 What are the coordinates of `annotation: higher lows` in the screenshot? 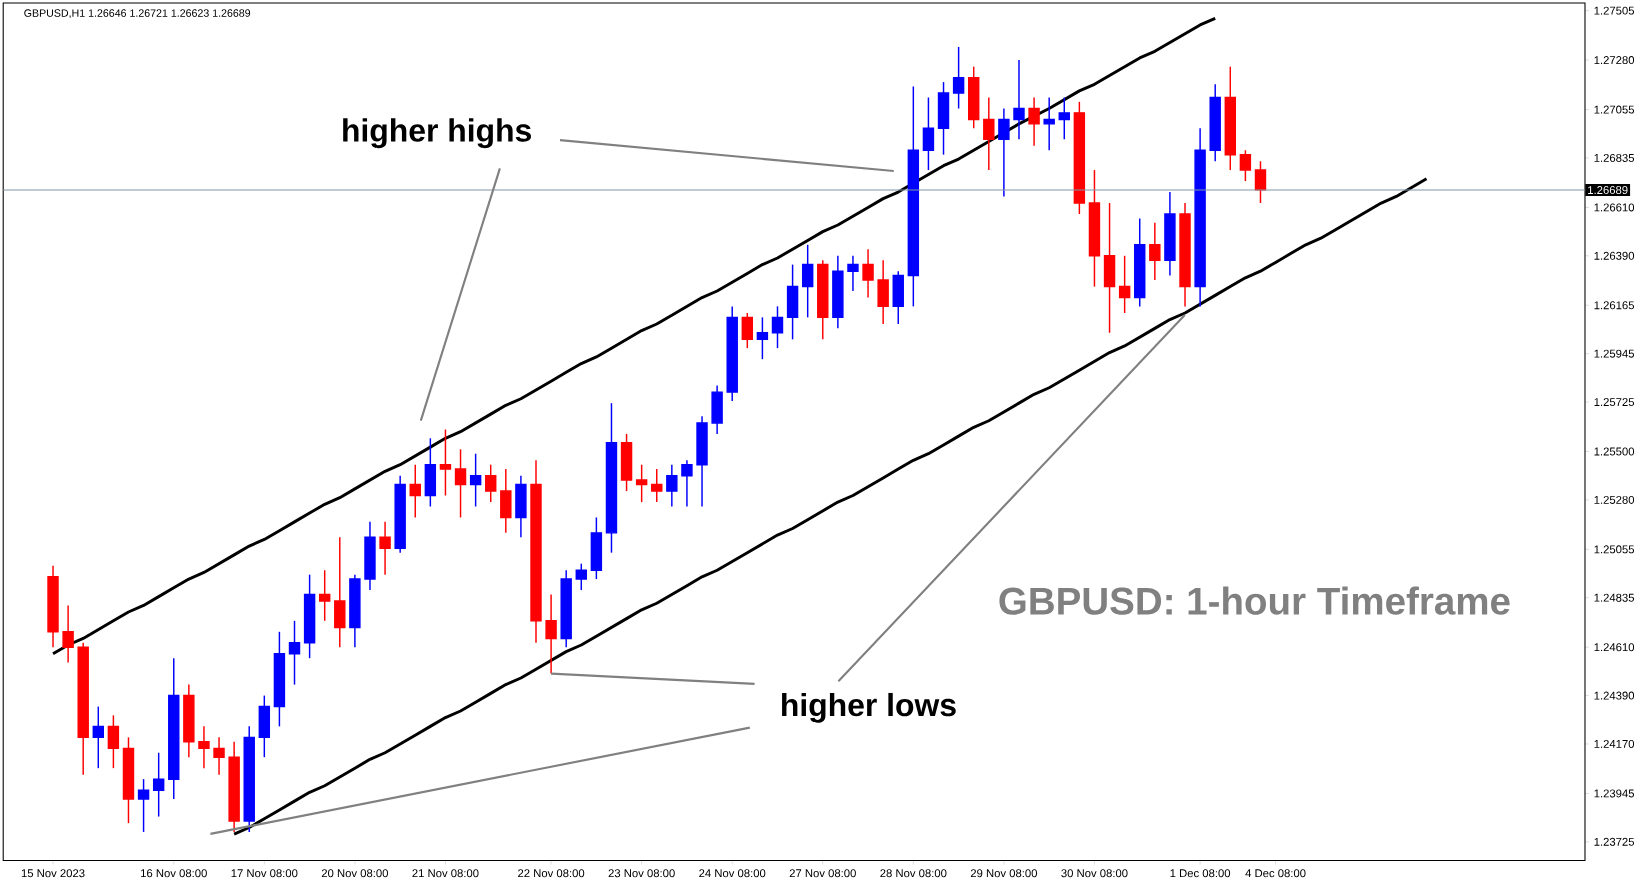 It's located at (869, 708).